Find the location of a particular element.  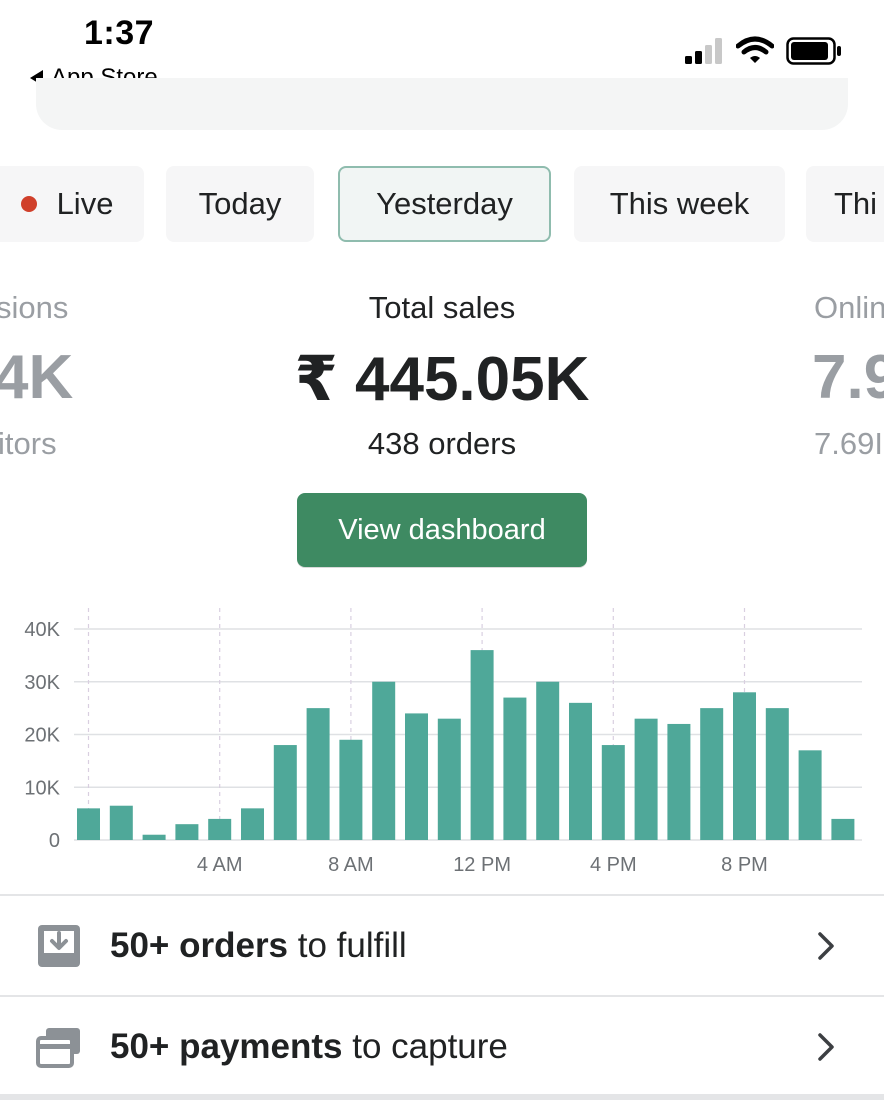

x-tick-label: 4 AM is located at coordinates (220, 865).